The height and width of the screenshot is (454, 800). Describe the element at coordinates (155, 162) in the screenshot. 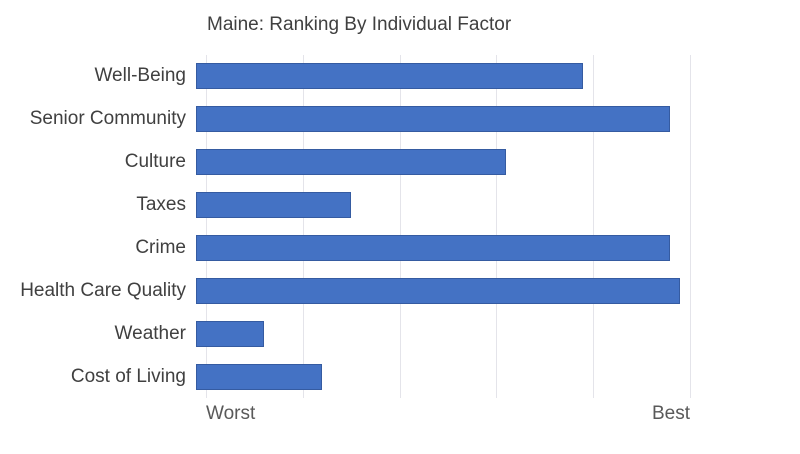

I see `category-label: Culture` at that location.